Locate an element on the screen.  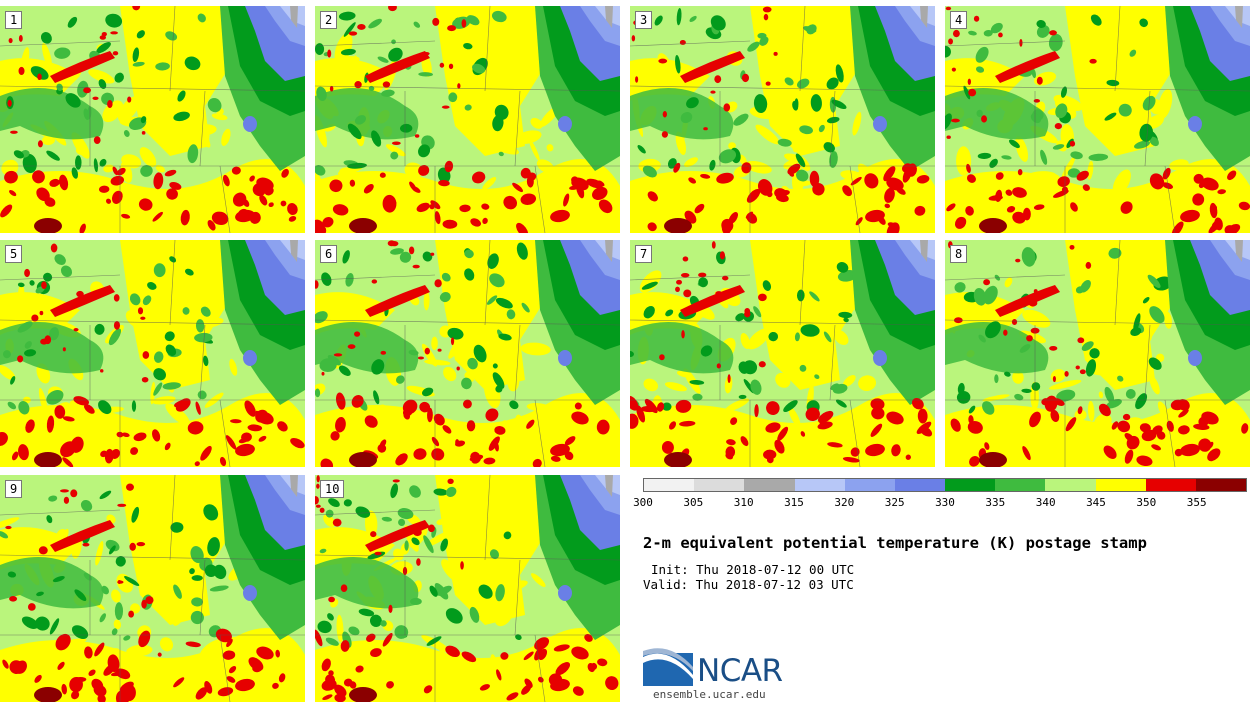
ensemble-member-panel-10: 10 is located at coordinates (467, 588).